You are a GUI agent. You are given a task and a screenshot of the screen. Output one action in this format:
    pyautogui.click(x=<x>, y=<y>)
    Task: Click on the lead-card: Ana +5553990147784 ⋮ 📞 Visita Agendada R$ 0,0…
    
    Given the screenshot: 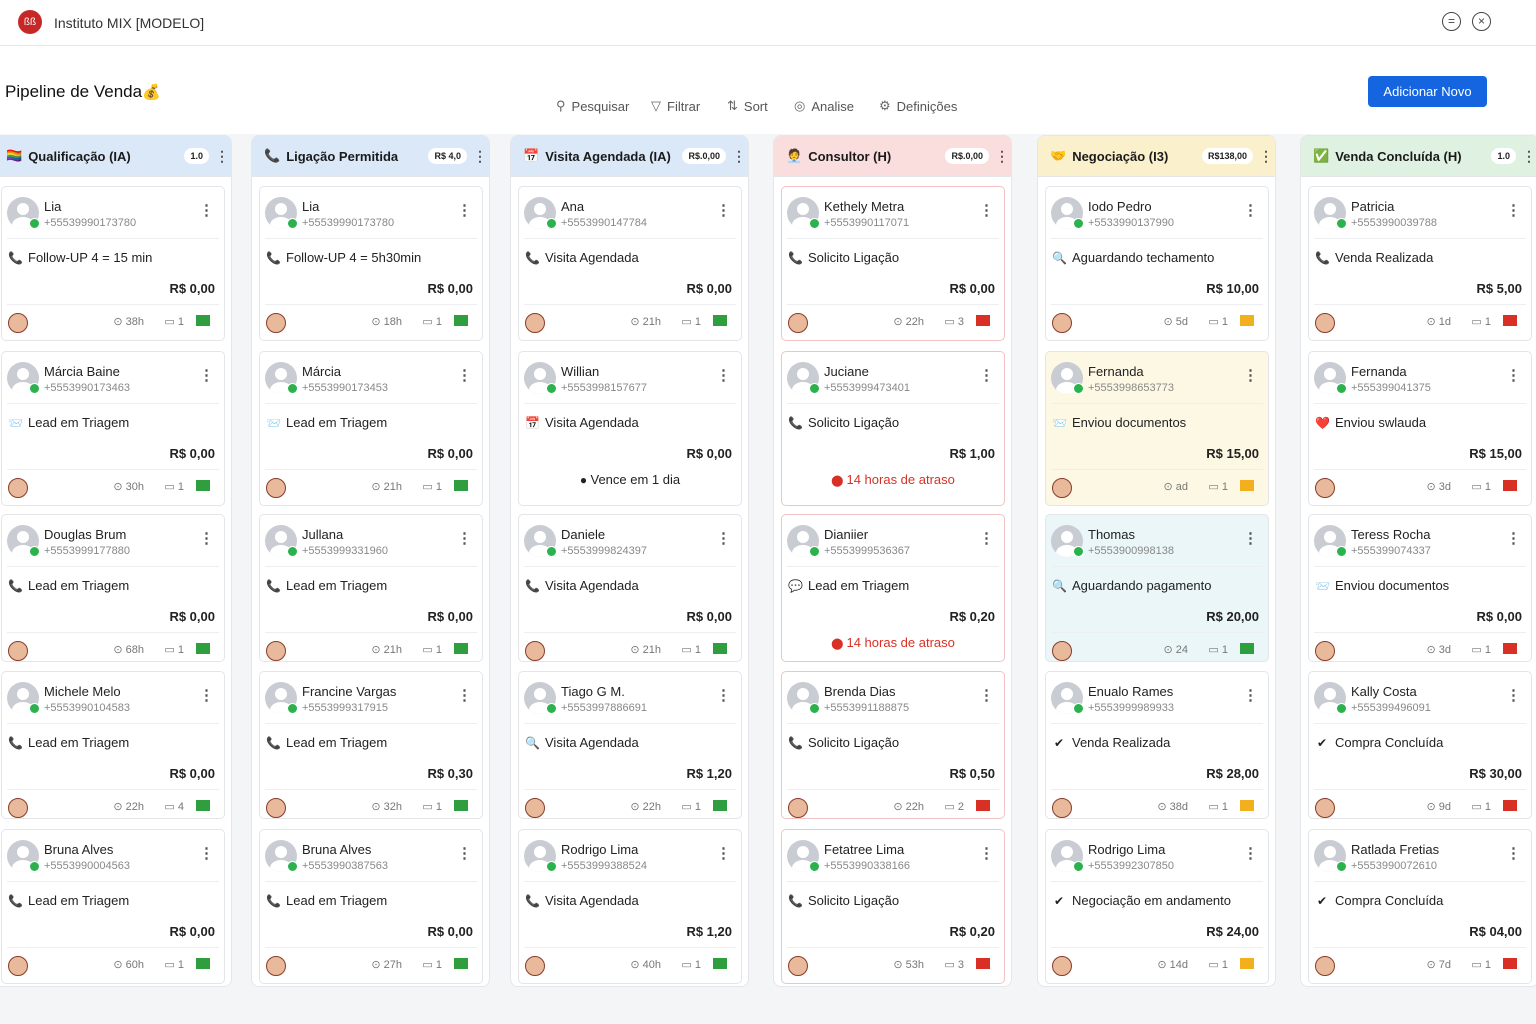 What is the action you would take?
    pyautogui.click(x=630, y=263)
    